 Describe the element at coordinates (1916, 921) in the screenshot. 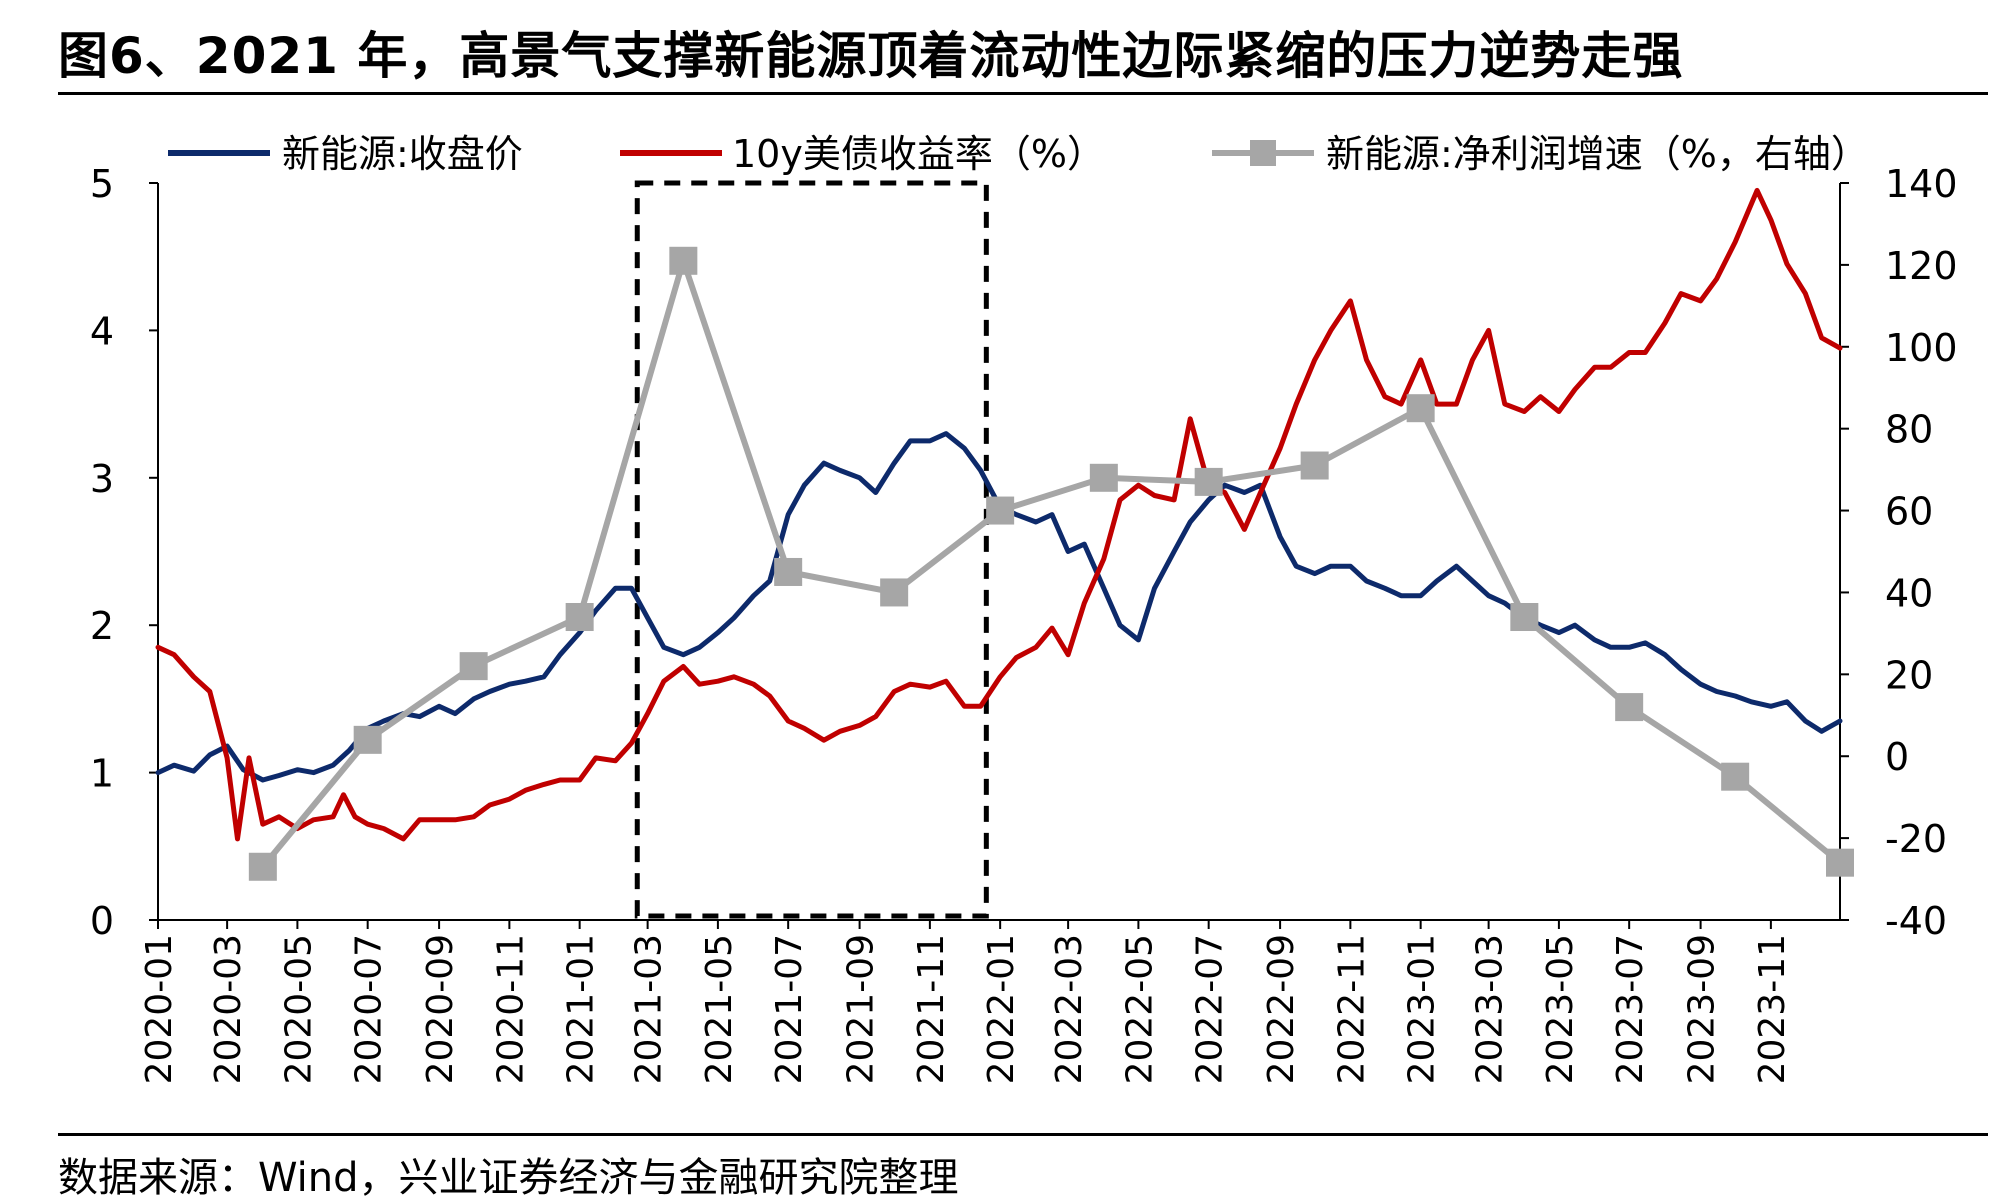

I see `right-tick-label: -40` at that location.